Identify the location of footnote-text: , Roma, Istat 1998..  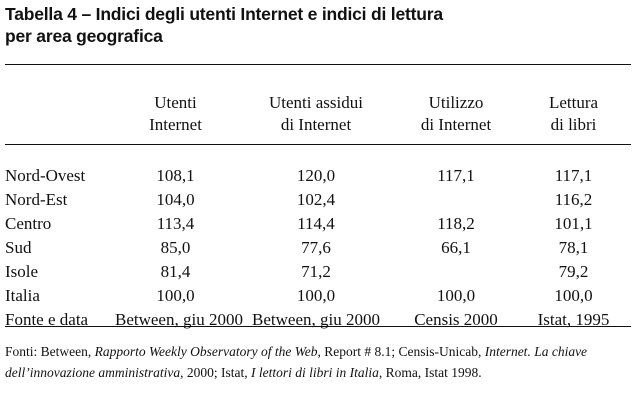
(430, 372).